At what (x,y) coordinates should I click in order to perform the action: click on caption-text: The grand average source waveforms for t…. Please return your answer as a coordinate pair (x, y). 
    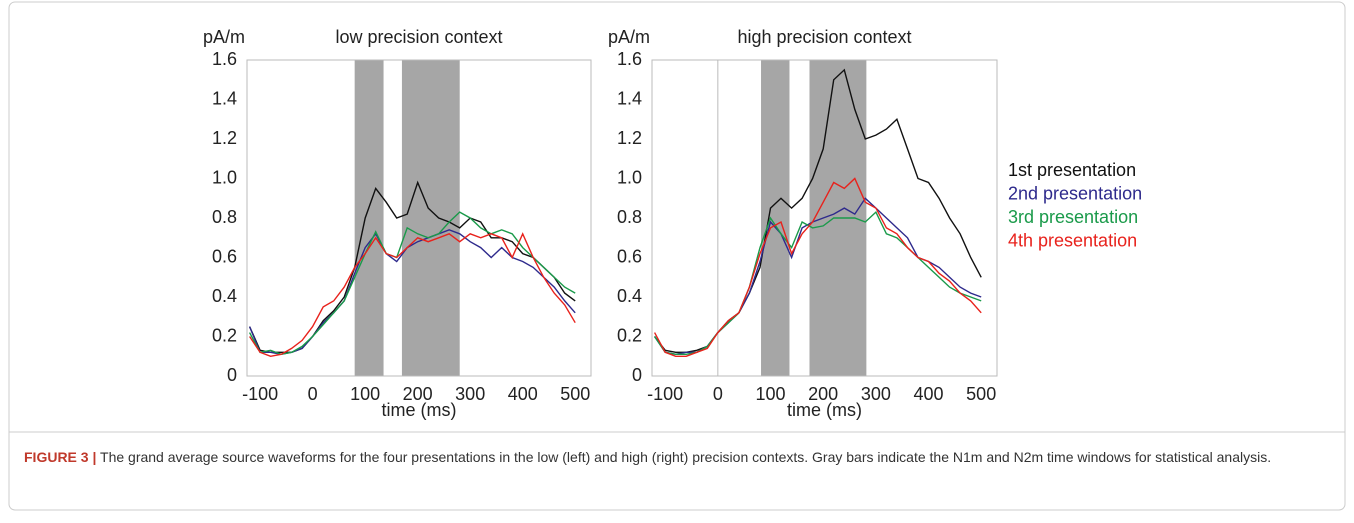
    Looking at the image, I should click on (686, 457).